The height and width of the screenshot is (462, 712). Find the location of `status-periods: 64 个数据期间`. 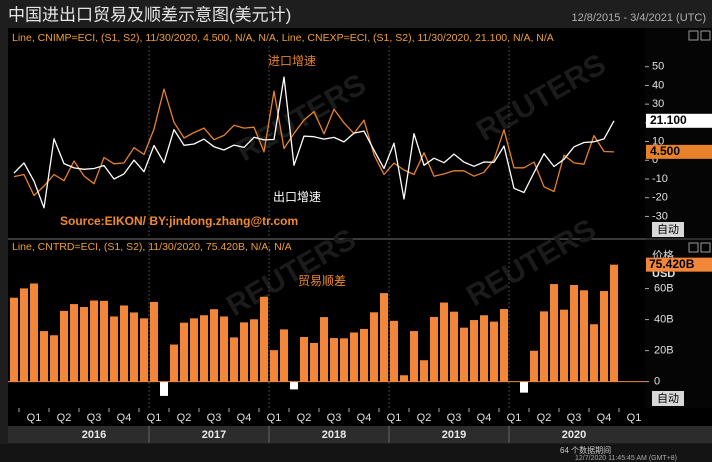

status-periods: 64 个数据期间 is located at coordinates (585, 450).